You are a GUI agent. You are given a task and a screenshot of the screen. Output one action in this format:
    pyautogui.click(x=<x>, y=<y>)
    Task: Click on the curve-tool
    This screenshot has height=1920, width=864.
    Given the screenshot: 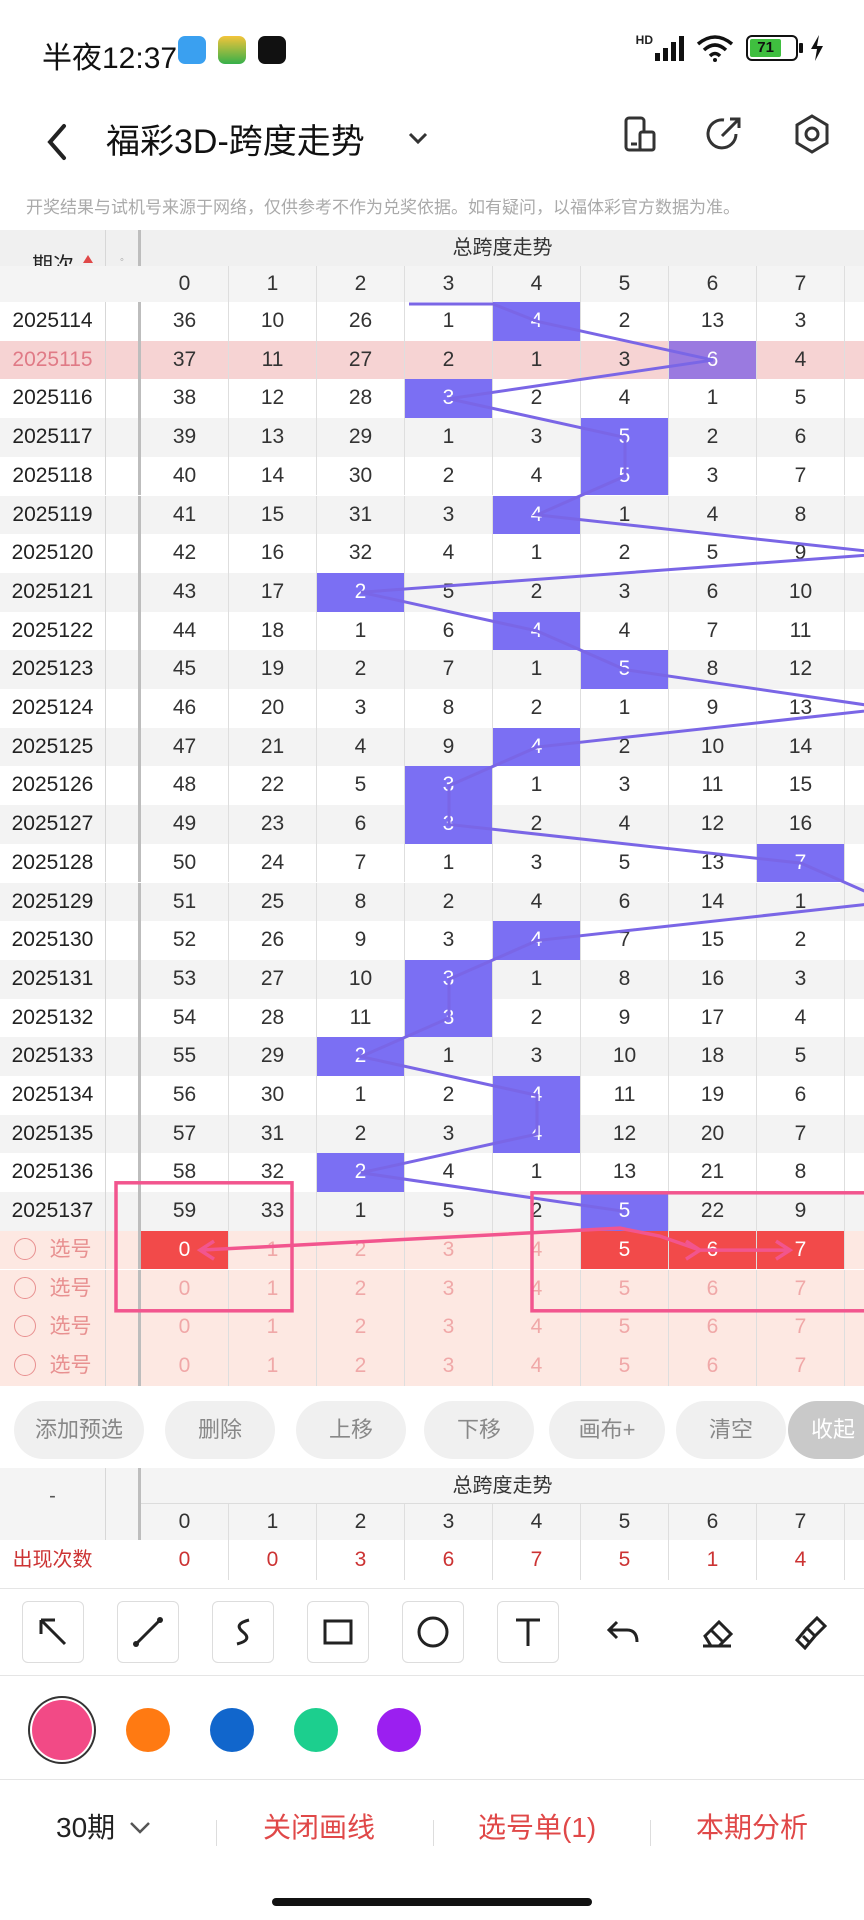 What is the action you would take?
    pyautogui.click(x=243, y=1632)
    